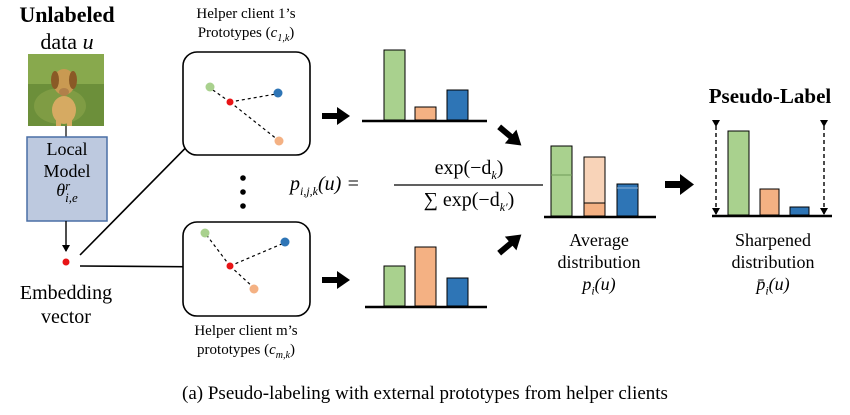  I want to click on model-label: Local Model θ r i,e, so click(67, 171).